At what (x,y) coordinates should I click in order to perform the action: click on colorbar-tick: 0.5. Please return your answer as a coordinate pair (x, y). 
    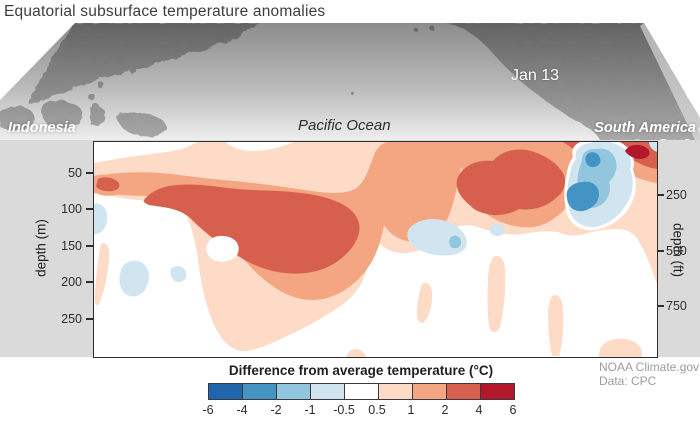
    Looking at the image, I should click on (377, 410).